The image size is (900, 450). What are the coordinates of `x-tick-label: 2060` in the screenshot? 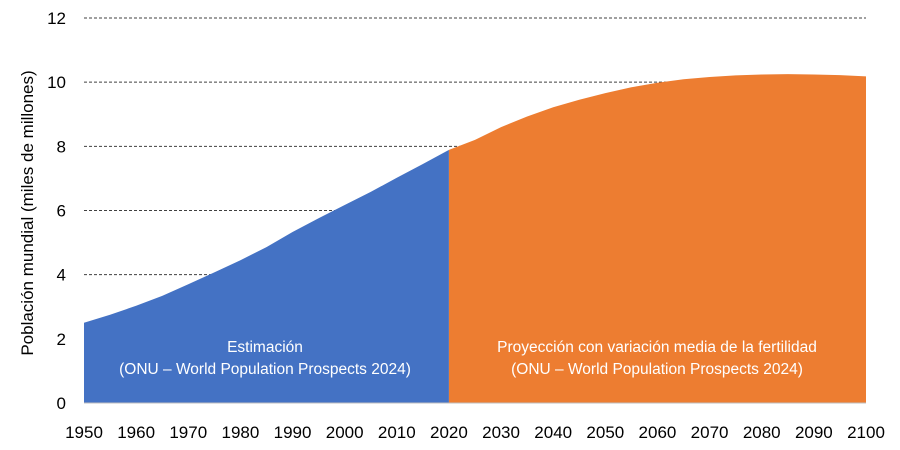 It's located at (658, 432).